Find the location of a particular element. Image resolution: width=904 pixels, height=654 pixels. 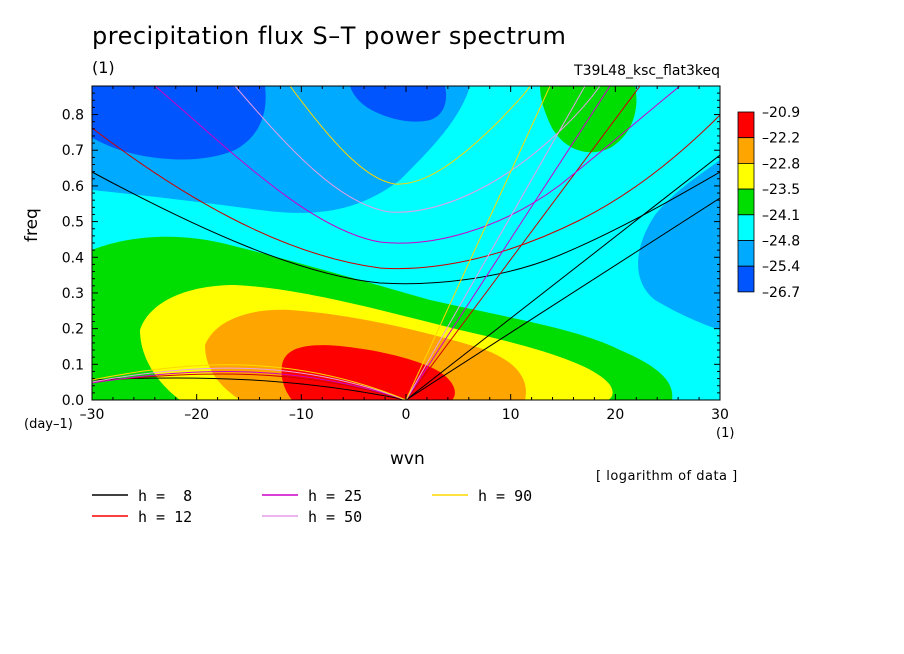

legend-label: h = 90 is located at coordinates (505, 496).